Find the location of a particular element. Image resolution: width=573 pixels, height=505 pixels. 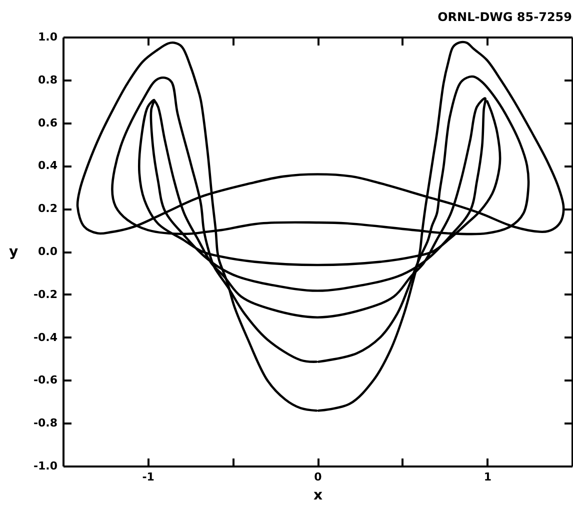

y-tick-label: 0.4 is located at coordinates (48, 165).